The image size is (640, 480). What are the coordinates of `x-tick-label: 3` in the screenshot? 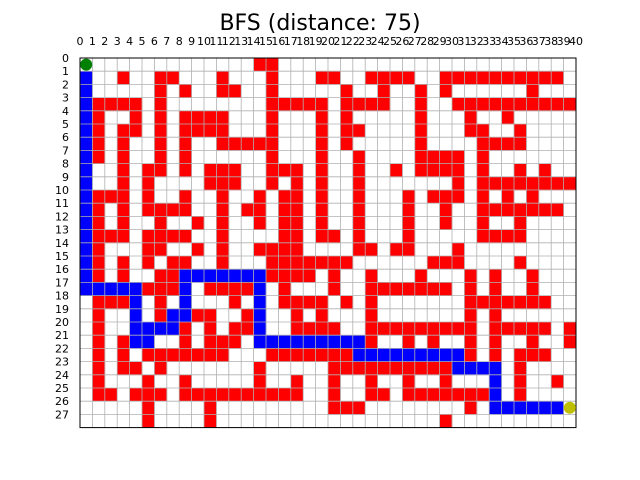 It's located at (117, 41).